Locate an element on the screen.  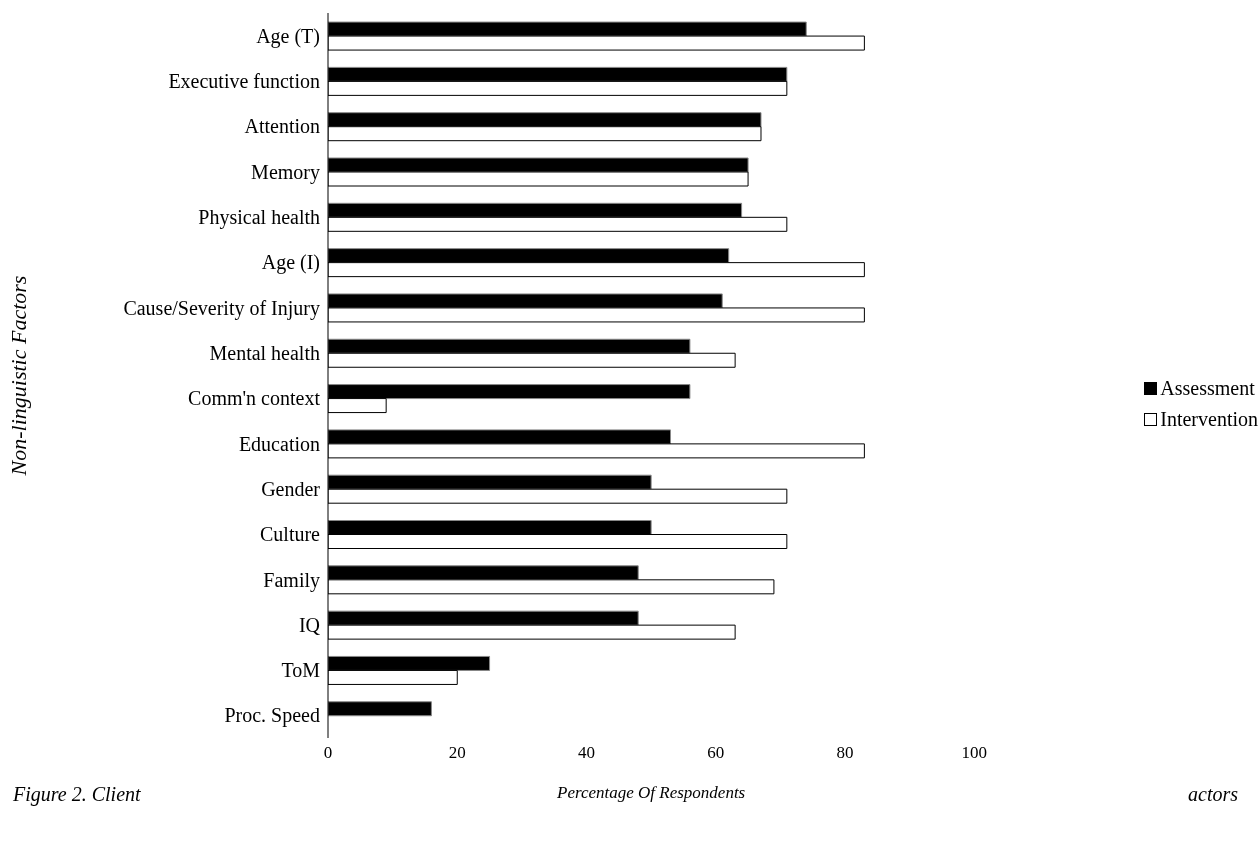
y-tick-label: Proc. Speed is located at coordinates (272, 716).